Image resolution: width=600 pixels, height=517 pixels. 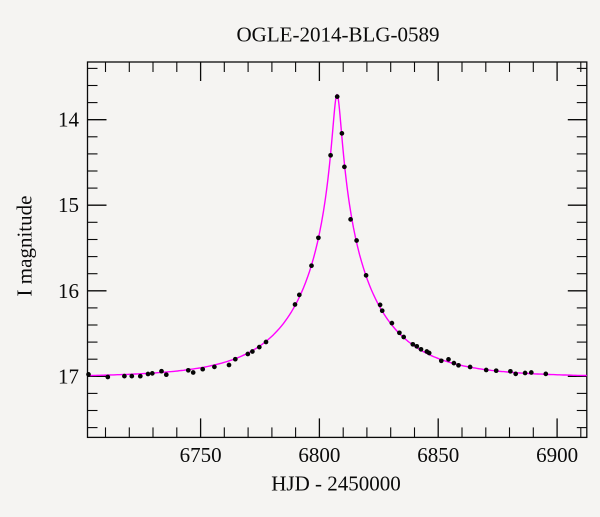 I want to click on svg-text: HJD - 2450000, so click(x=336, y=484).